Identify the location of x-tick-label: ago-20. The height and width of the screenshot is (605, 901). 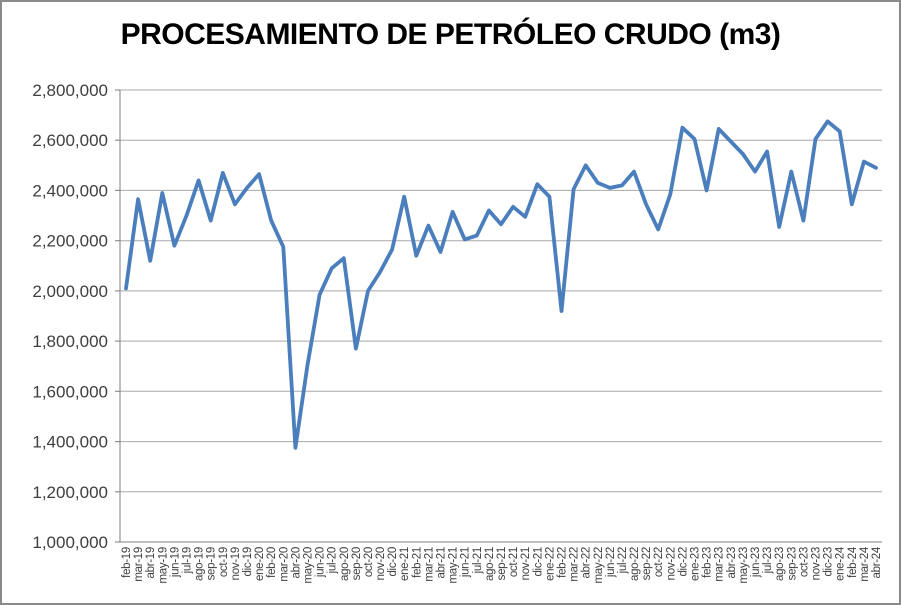
(345, 564).